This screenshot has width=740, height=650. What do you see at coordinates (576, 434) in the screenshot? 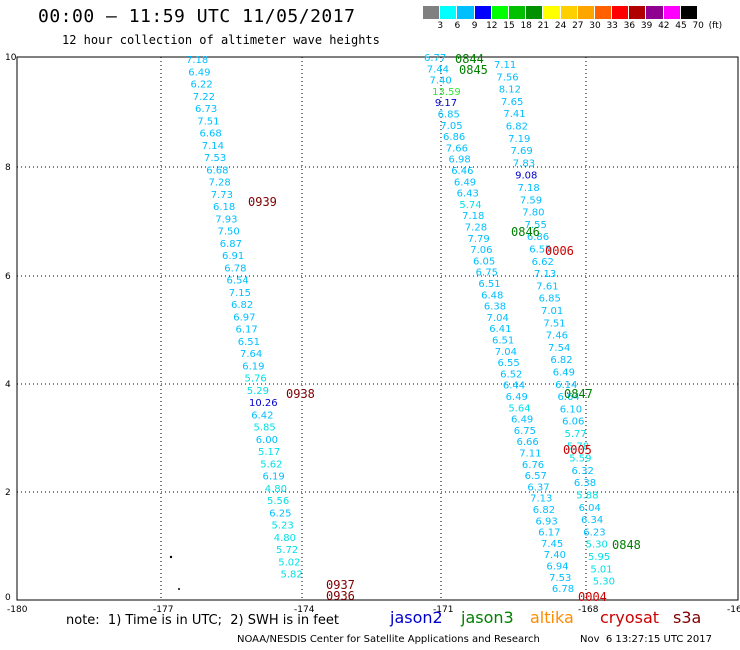
I see `wave-height-value: 5.77` at bounding box center [576, 434].